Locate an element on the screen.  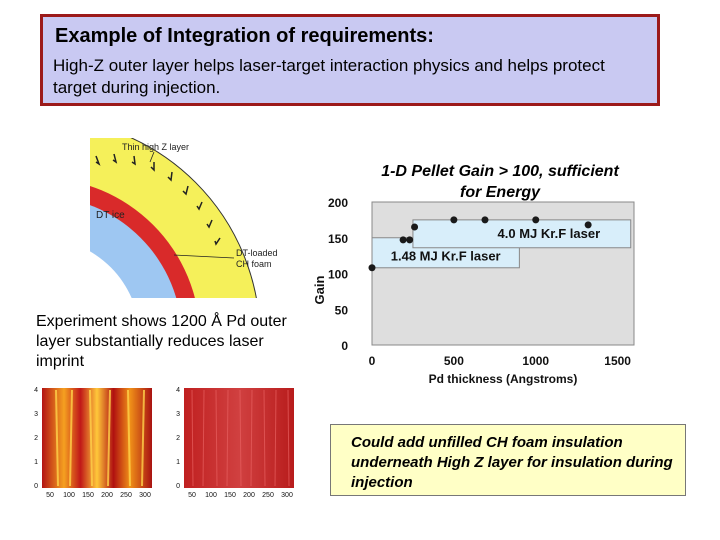
x-tick-label: 500 is located at coordinates (454, 361).